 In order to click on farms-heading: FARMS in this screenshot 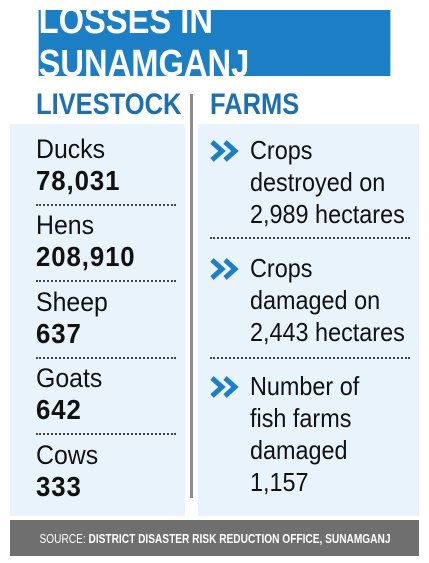, I will do `click(255, 104)`.